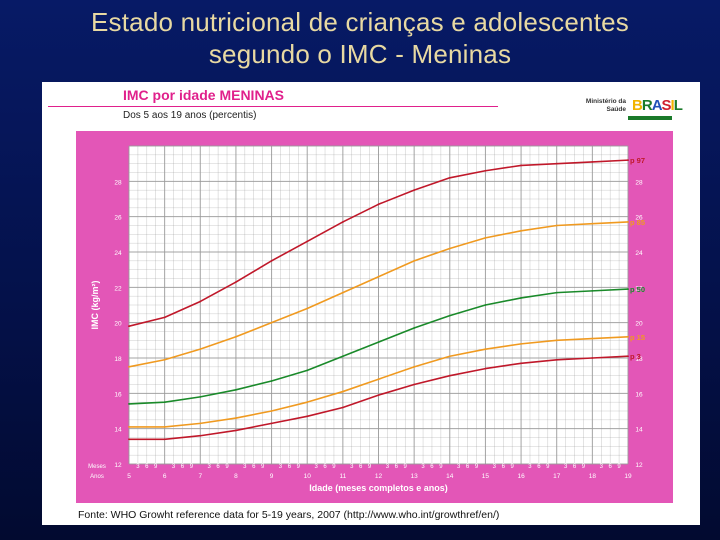 This screenshot has width=720, height=540. Describe the element at coordinates (342, 476) in the screenshot. I see `x-year-tick-label: 11` at that location.